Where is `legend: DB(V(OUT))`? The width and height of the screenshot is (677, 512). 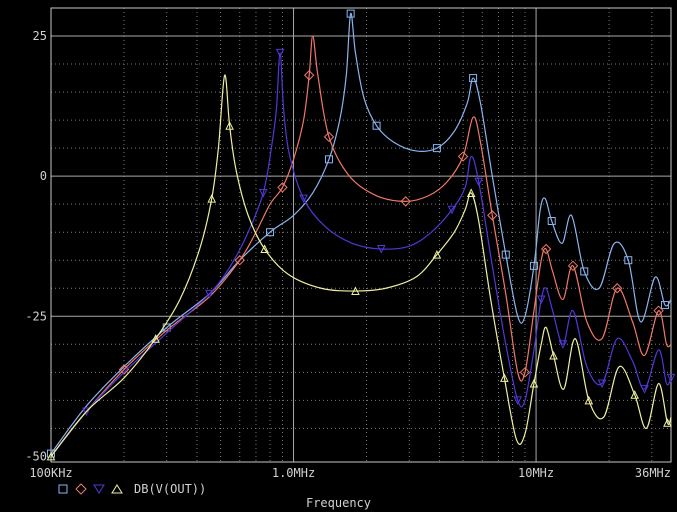
legend: DB(V(OUT)) is located at coordinates (131, 489).